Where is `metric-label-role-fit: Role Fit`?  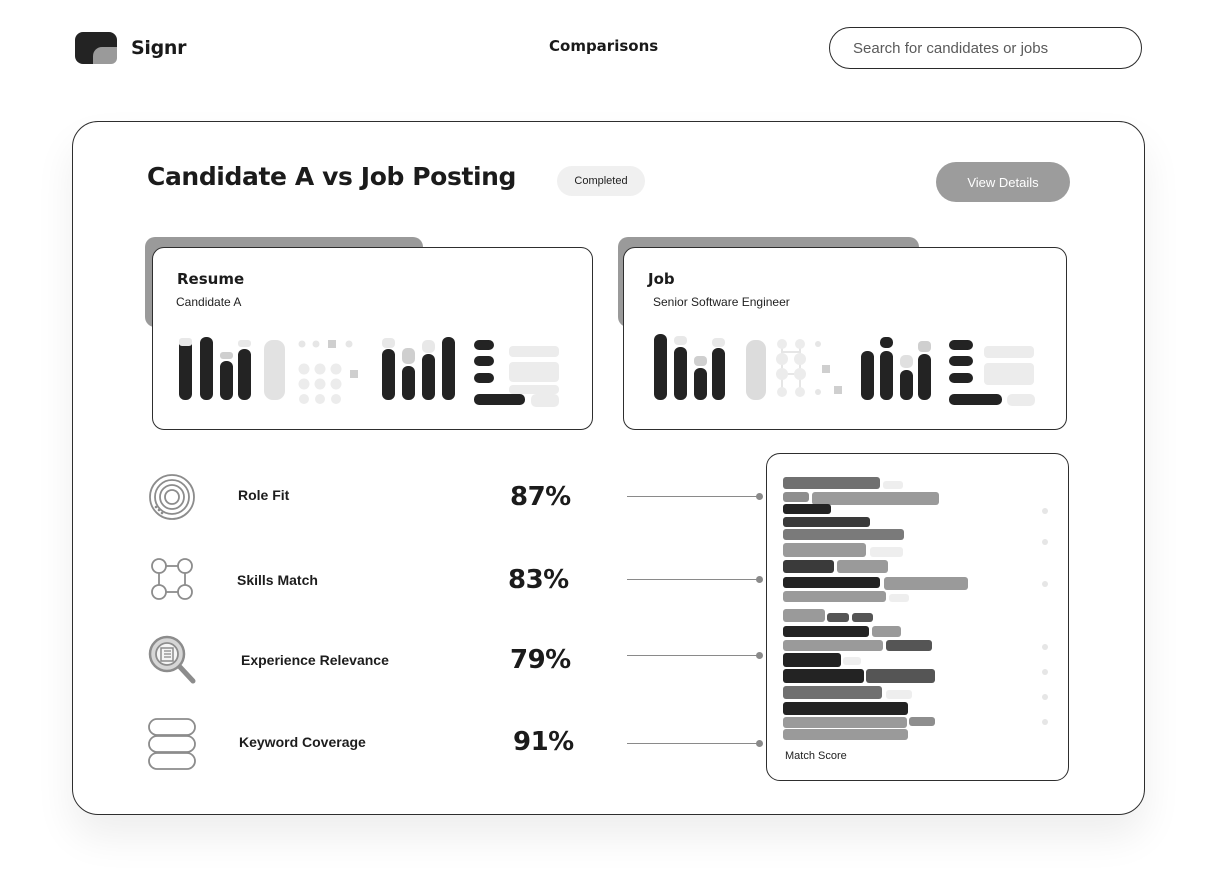 metric-label-role-fit: Role Fit is located at coordinates (264, 495).